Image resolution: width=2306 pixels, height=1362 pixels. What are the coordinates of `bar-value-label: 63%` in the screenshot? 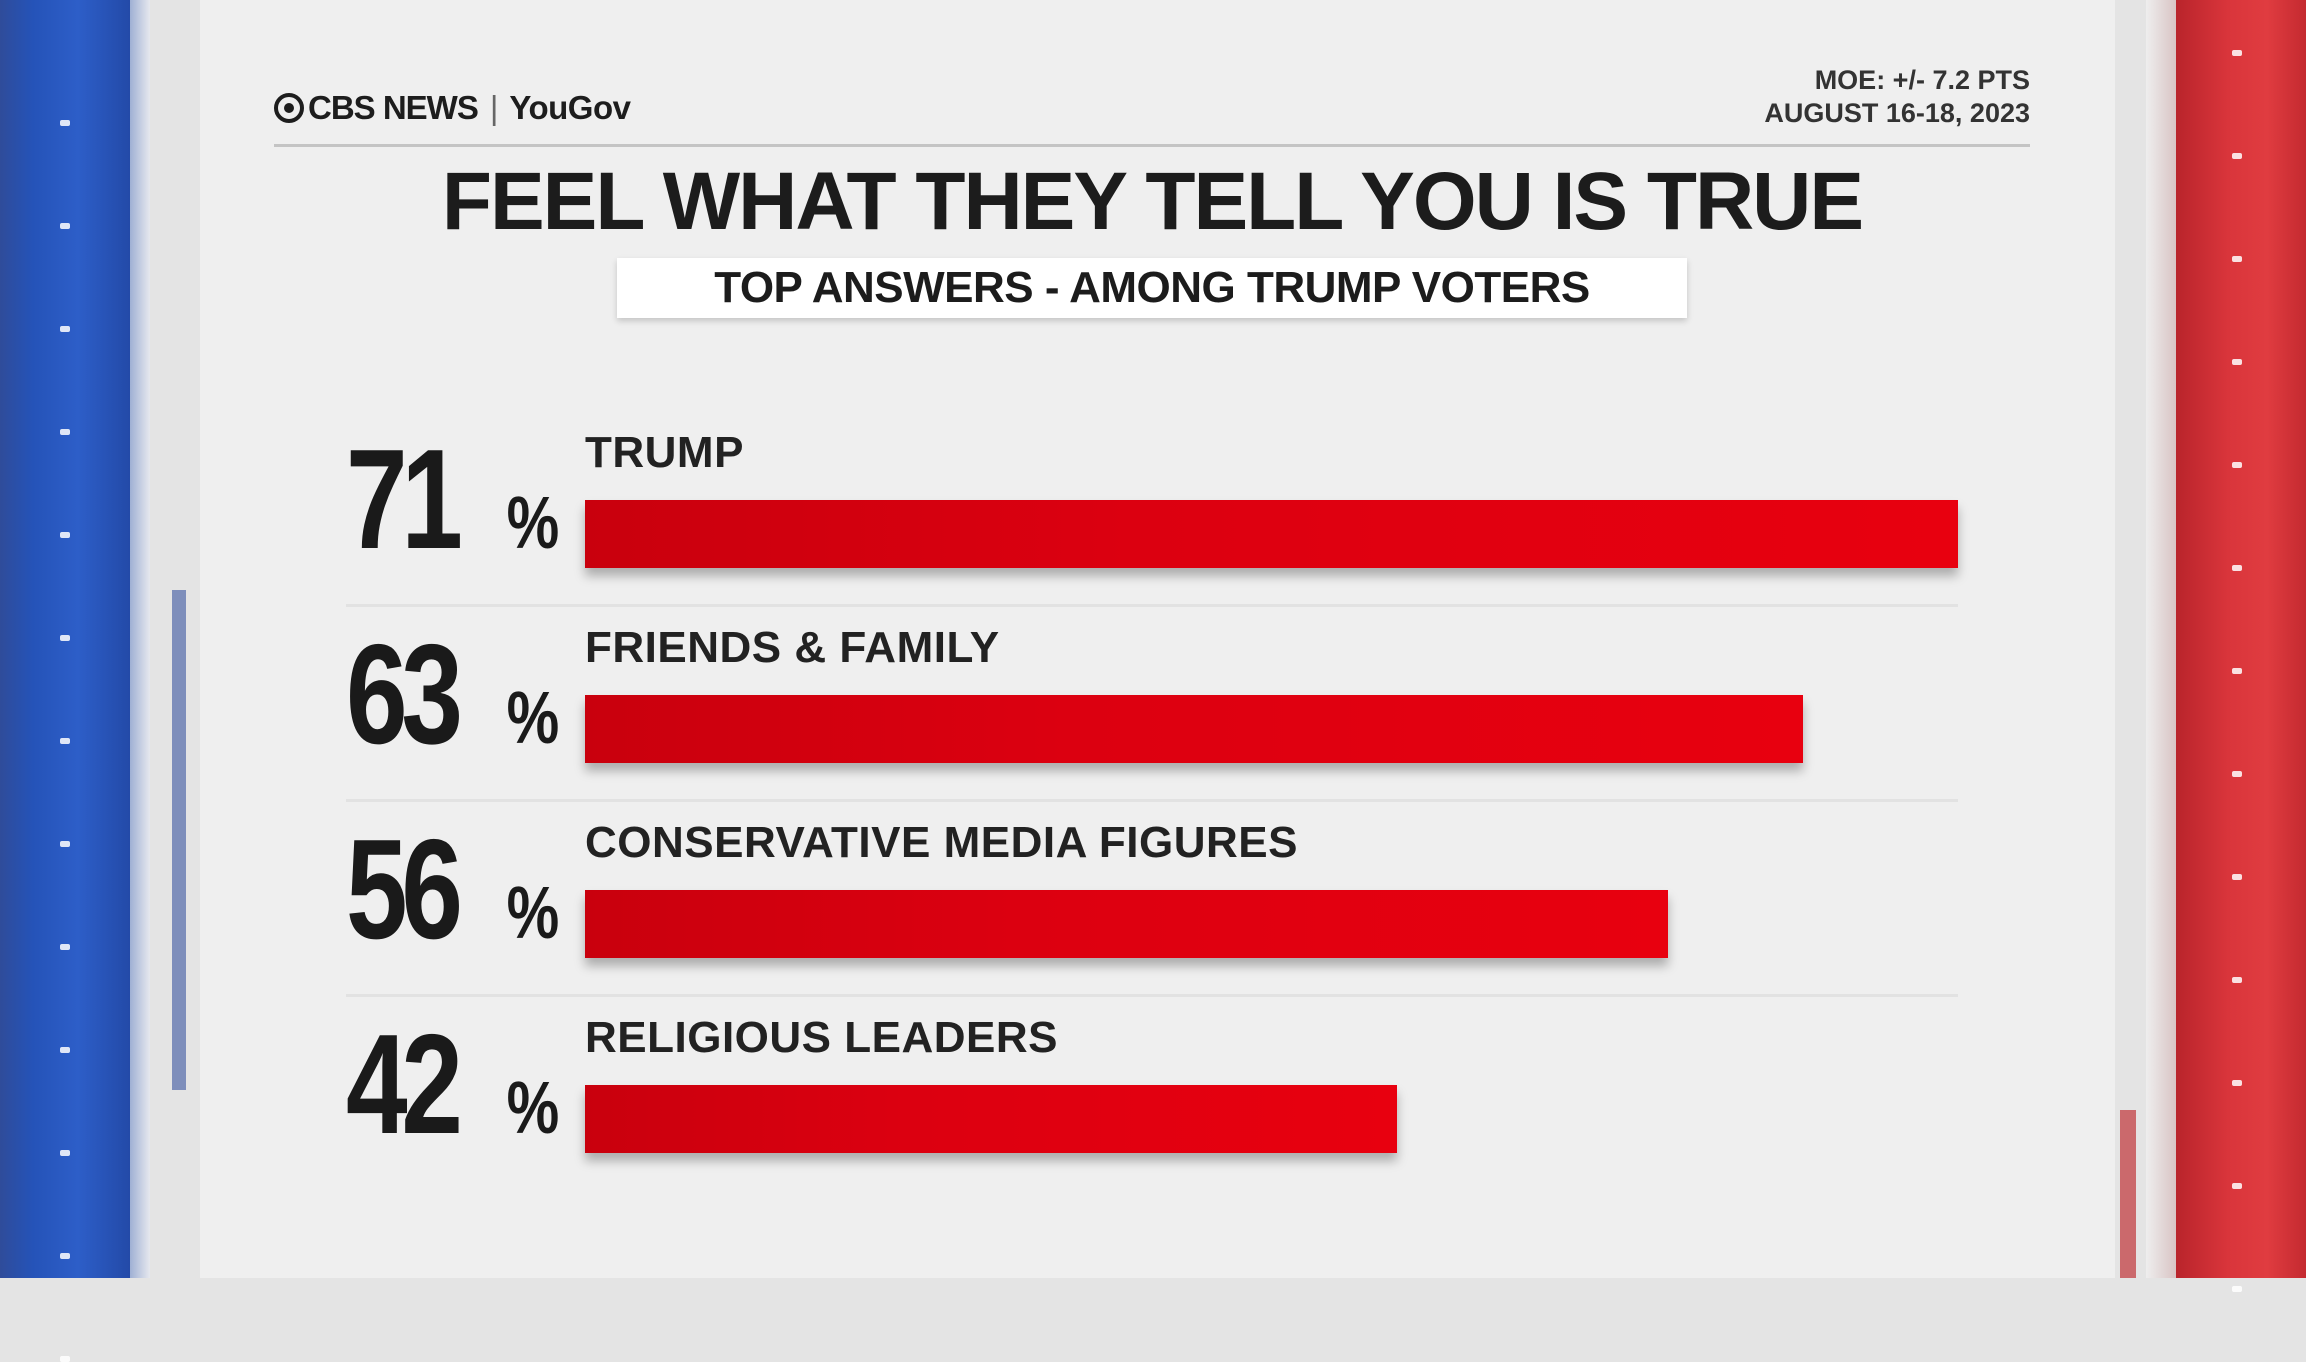 It's located at (456, 695).